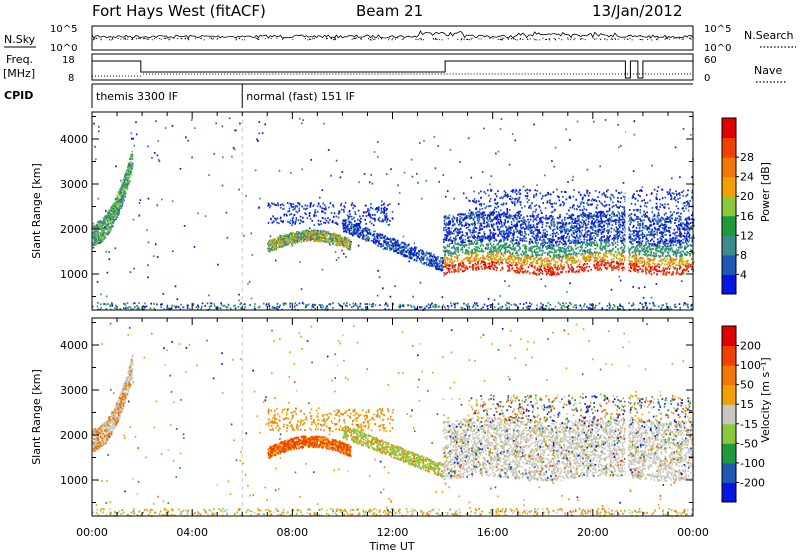 The height and width of the screenshot is (554, 800). I want to click on x-tick-label: 20:00, so click(593, 532).